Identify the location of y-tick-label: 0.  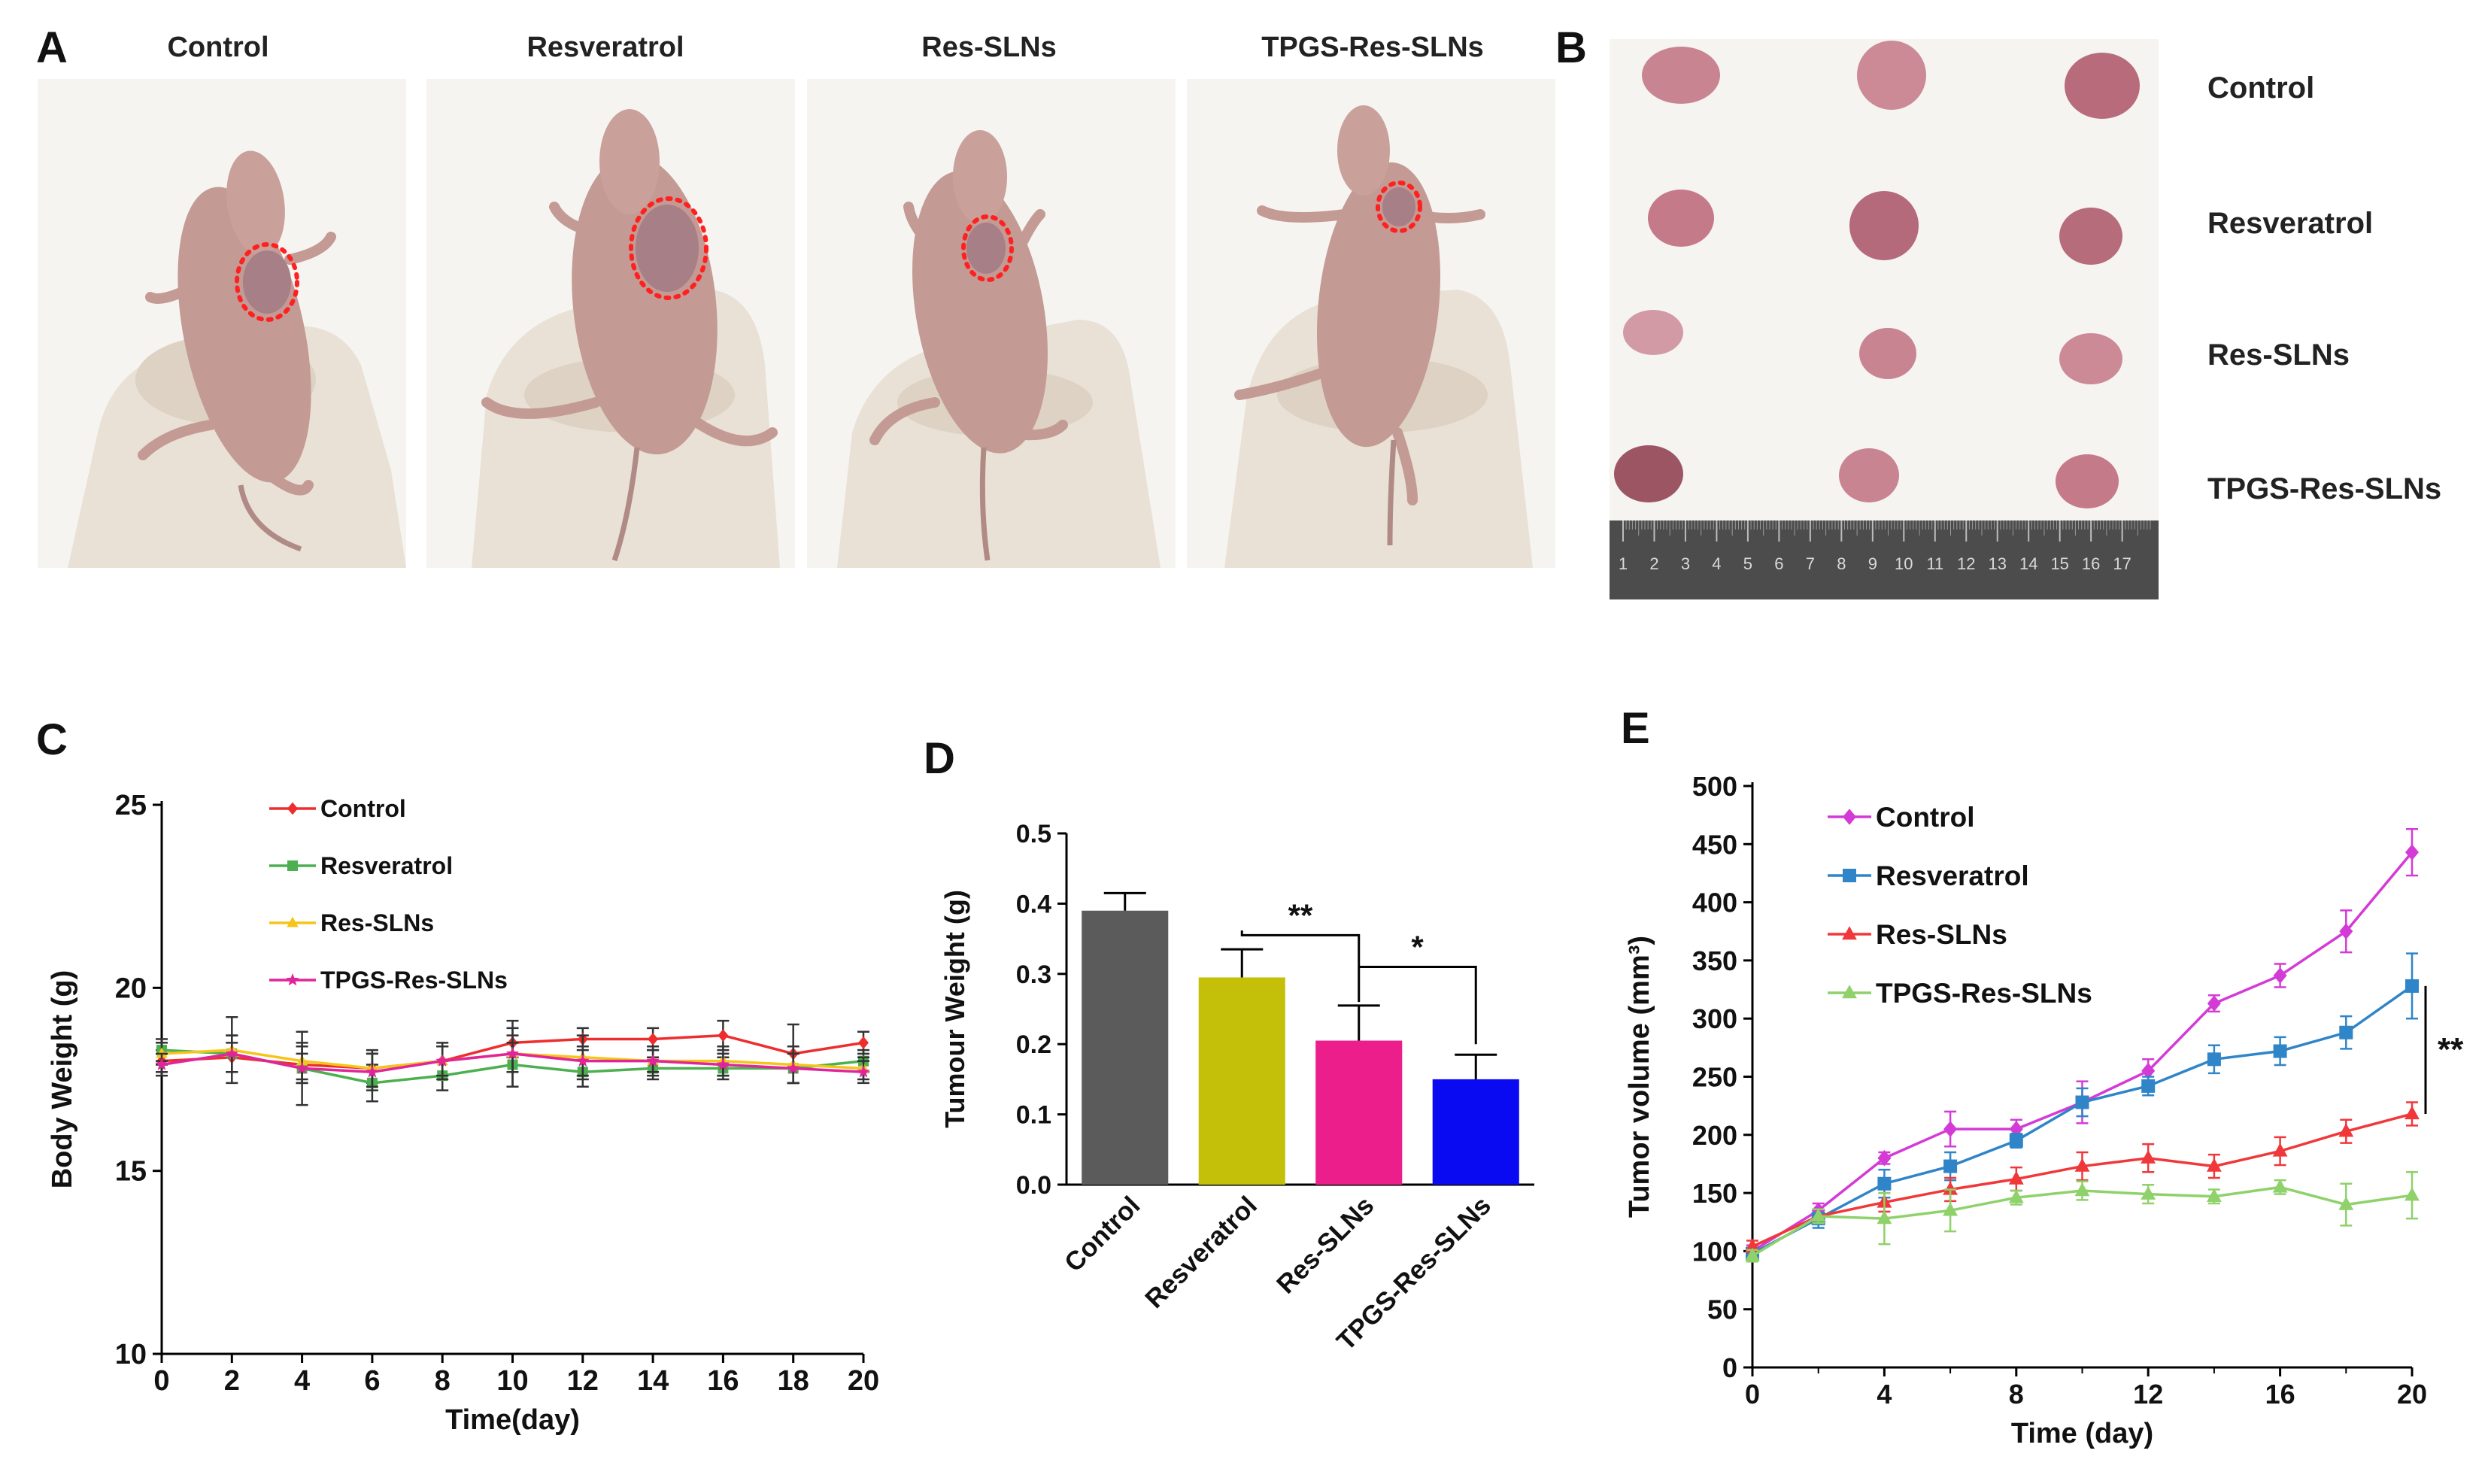
(1729, 1367).